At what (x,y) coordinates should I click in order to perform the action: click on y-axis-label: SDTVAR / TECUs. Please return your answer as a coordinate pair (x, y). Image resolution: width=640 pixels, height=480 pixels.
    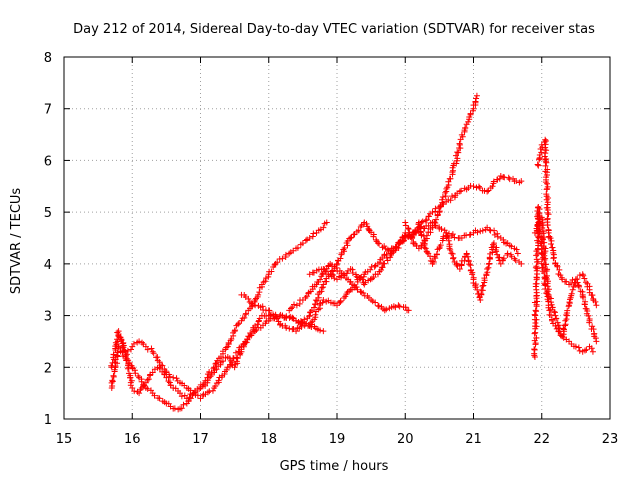
    Looking at the image, I should click on (16, 241).